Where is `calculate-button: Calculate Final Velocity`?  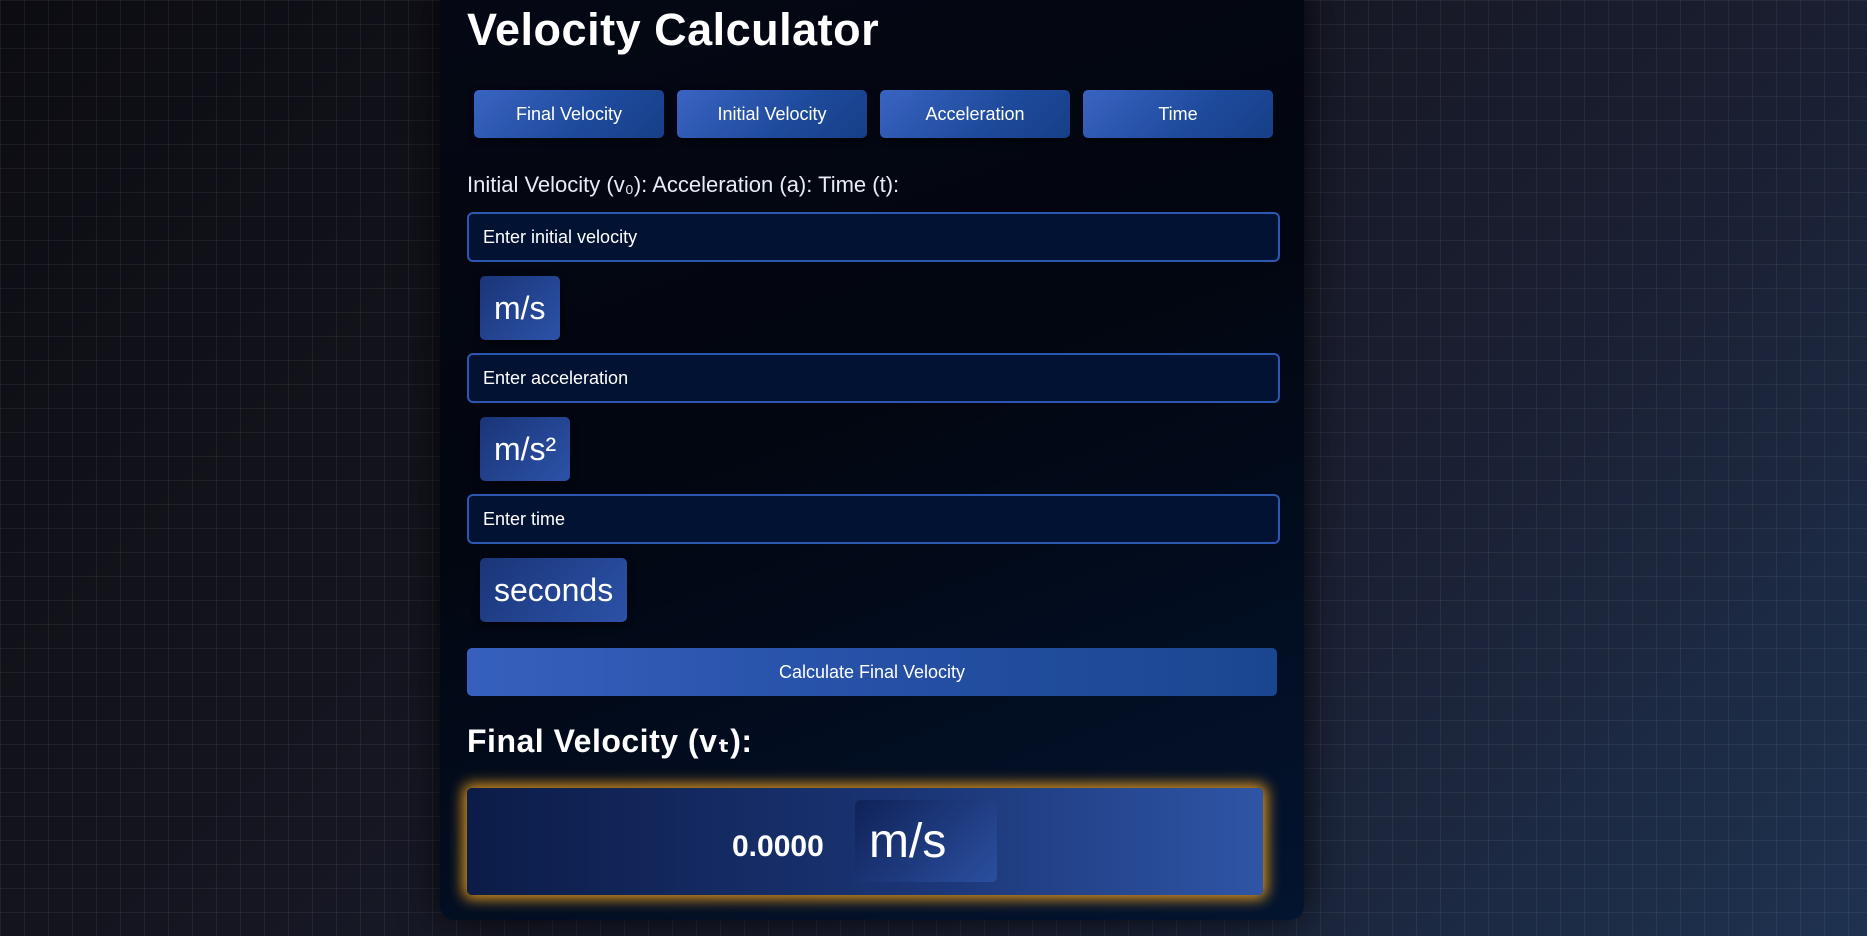
calculate-button: Calculate Final Velocity is located at coordinates (872, 672).